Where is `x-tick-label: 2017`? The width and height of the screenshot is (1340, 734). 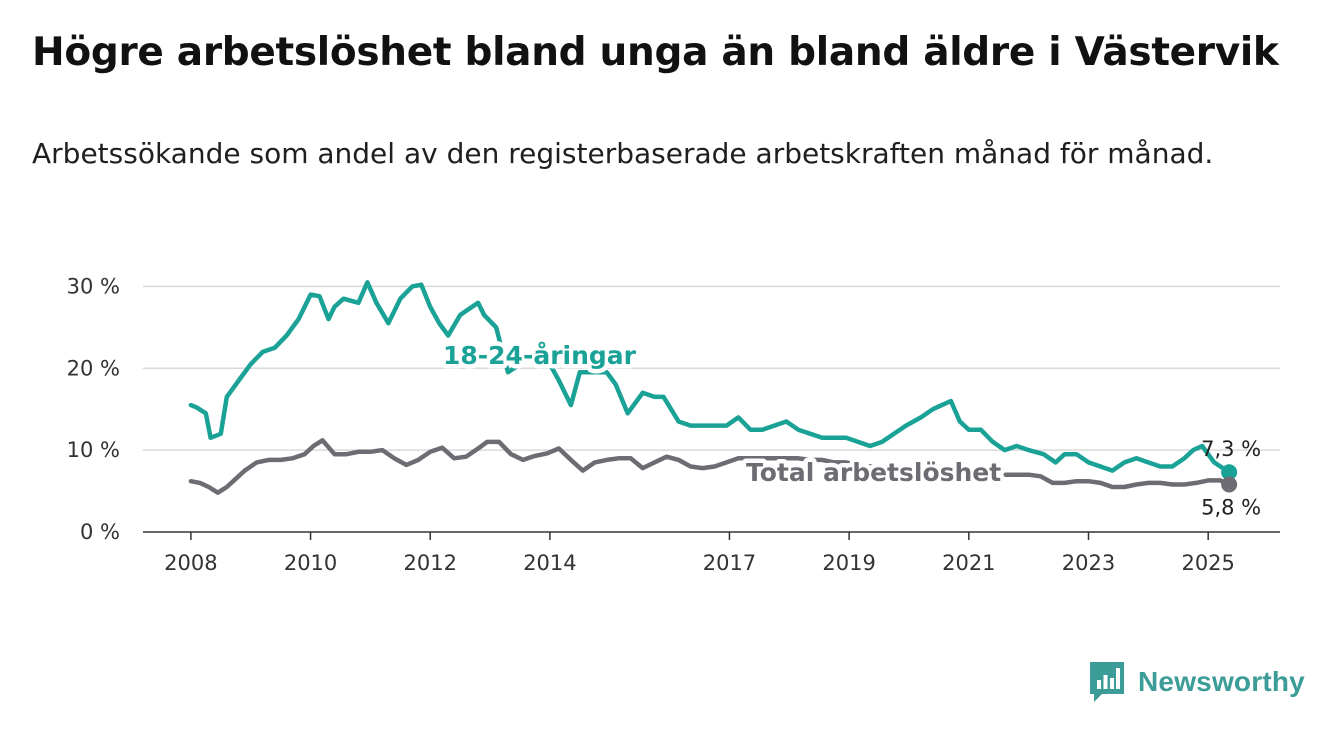 x-tick-label: 2017 is located at coordinates (729, 563).